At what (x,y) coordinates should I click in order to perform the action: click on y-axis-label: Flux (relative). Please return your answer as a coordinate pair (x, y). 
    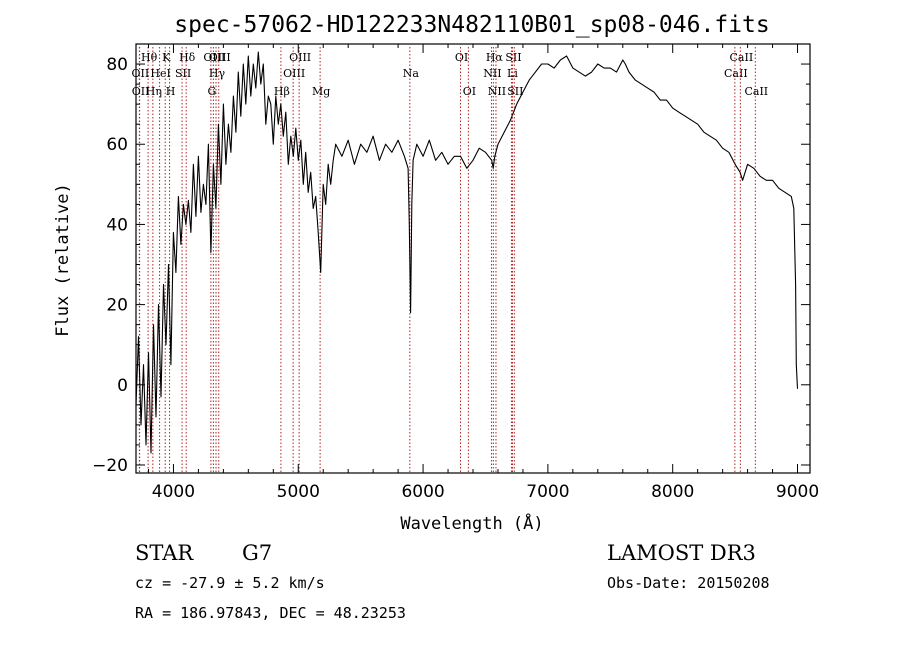
    Looking at the image, I should click on (63, 260).